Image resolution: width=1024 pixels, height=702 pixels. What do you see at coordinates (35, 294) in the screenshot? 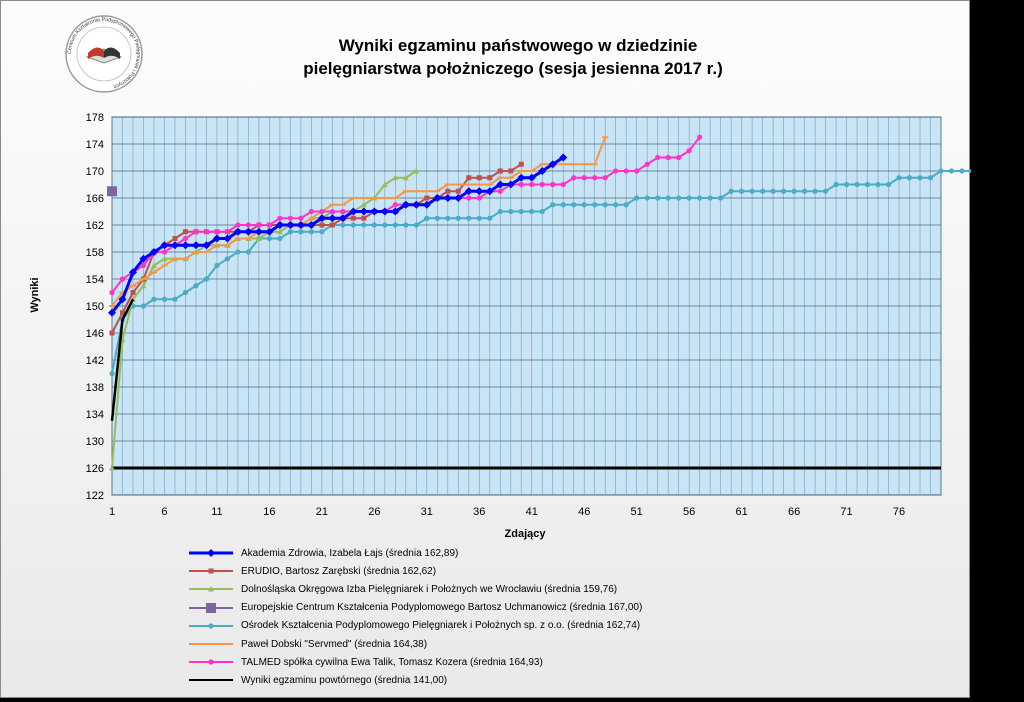
I see `y-axis-label: Wyniki` at bounding box center [35, 294].